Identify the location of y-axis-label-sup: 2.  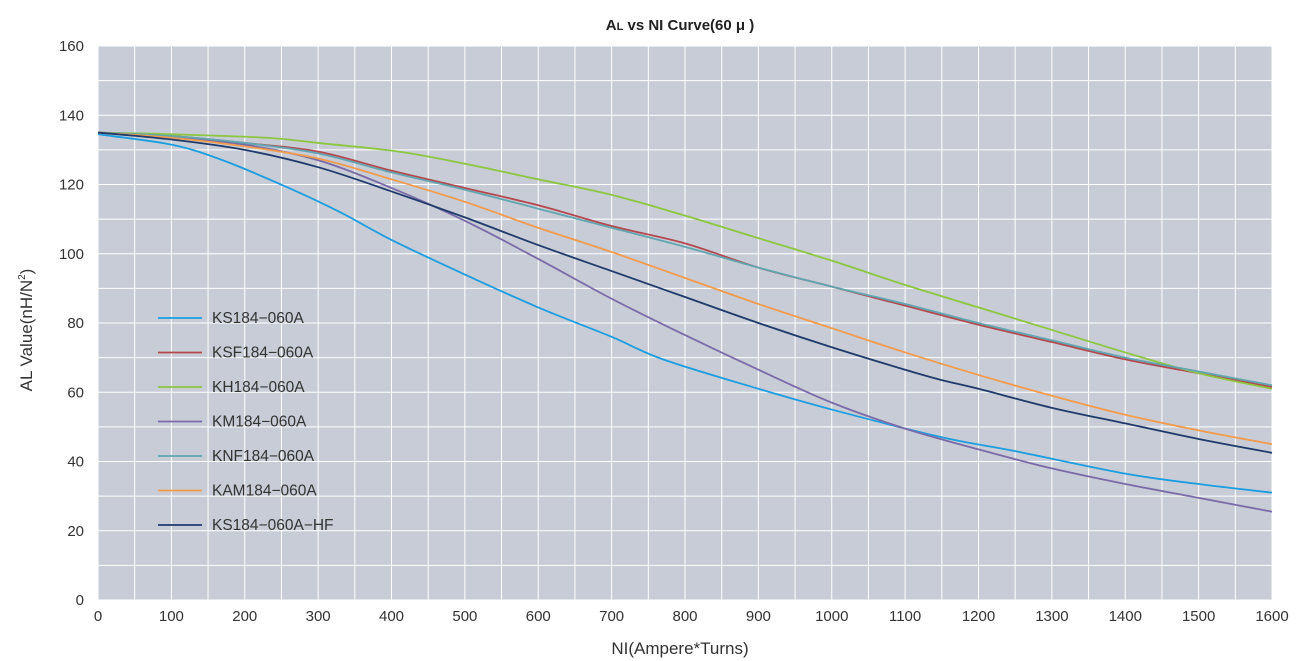
(22, 277).